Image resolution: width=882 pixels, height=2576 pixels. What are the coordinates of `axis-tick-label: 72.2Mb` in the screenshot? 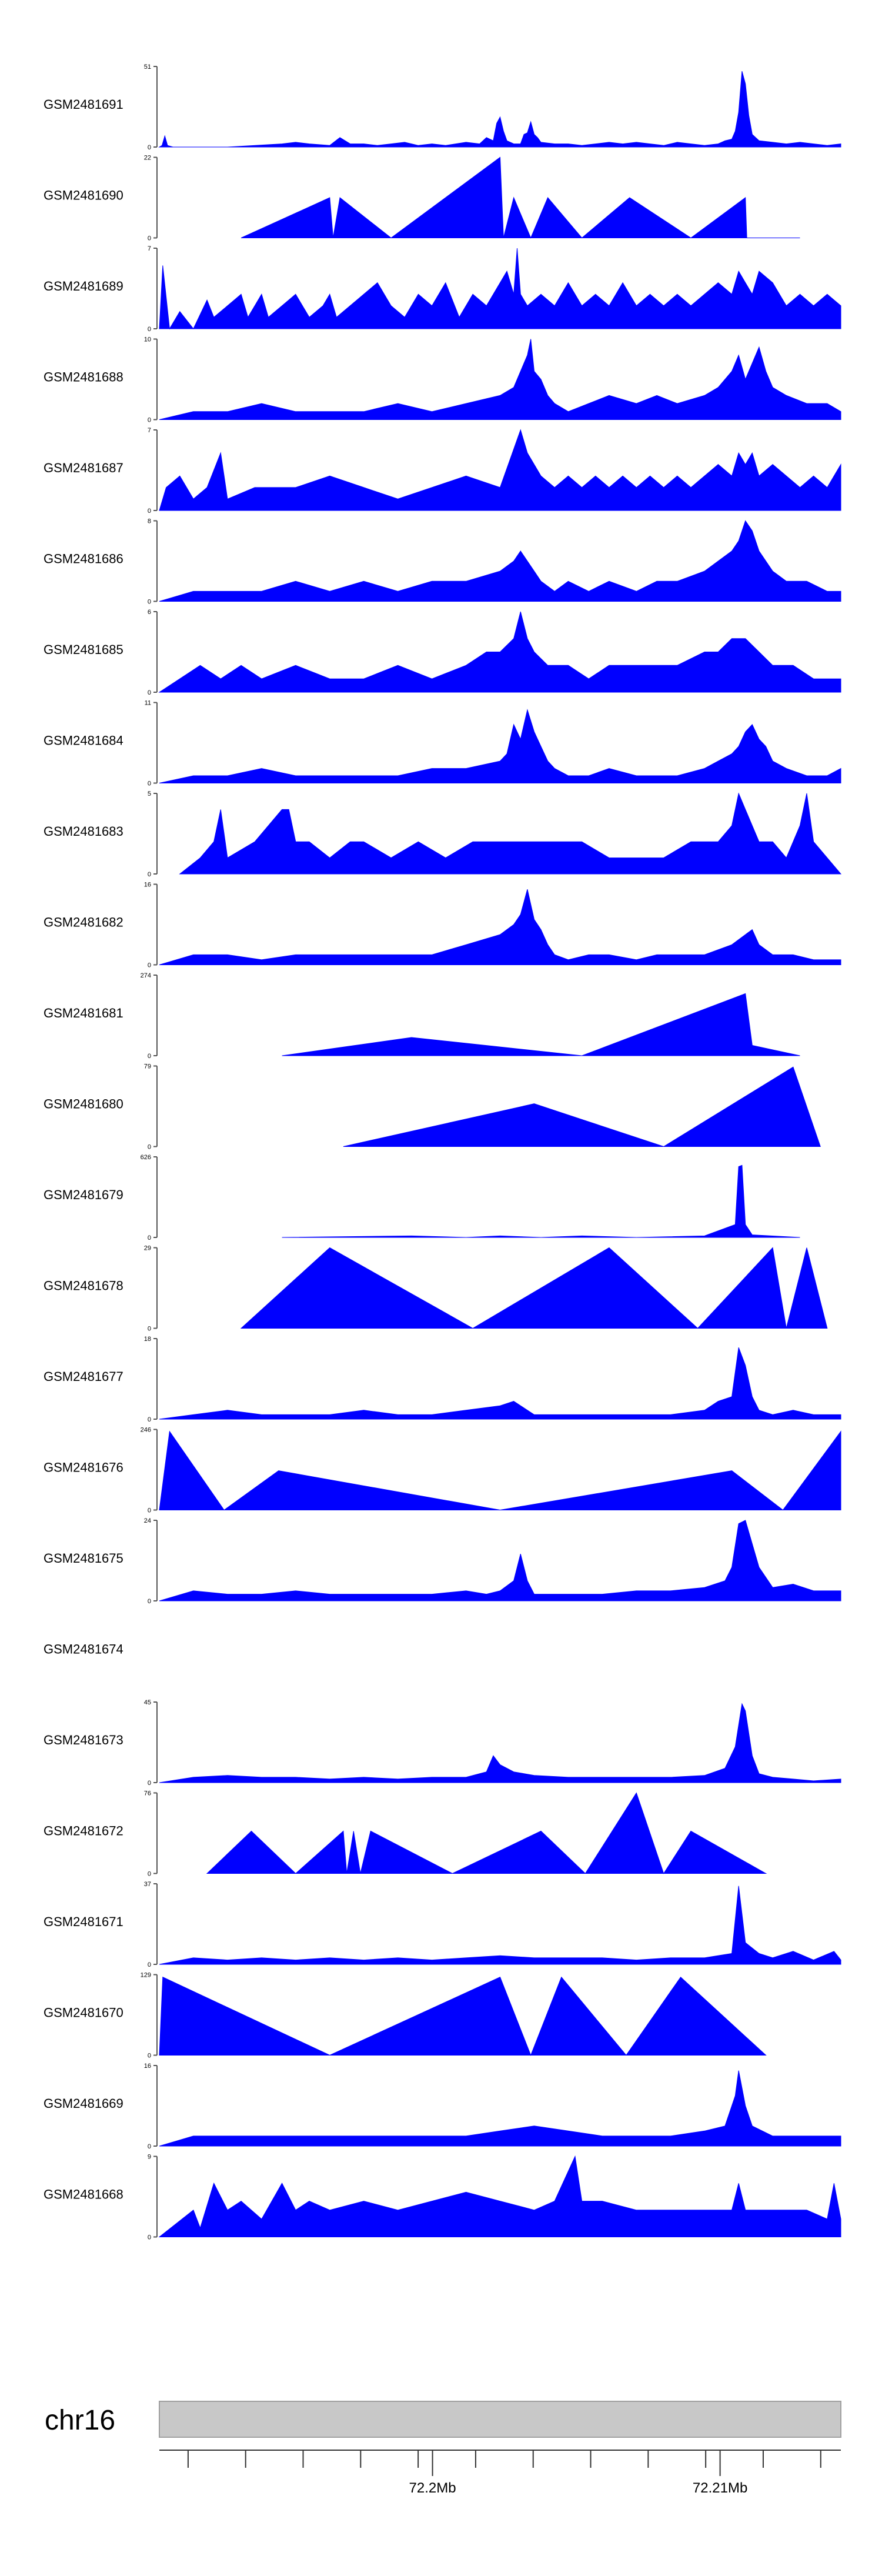 It's located at (432, 2488).